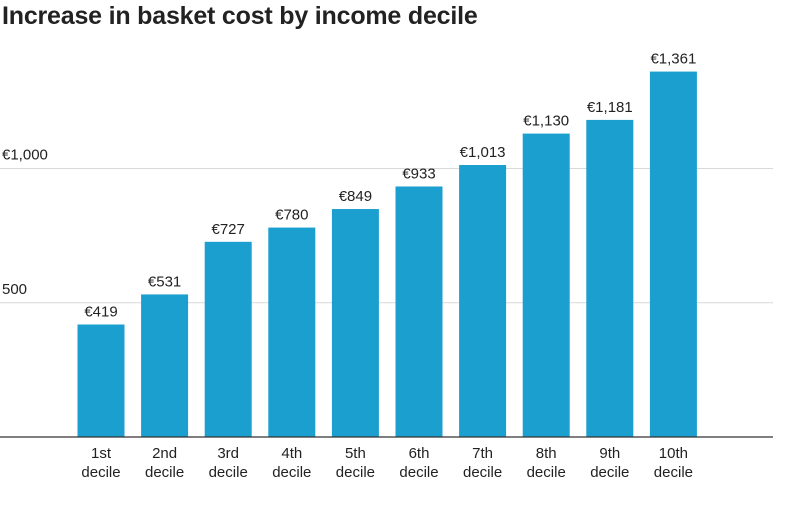  Describe the element at coordinates (609, 453) in the screenshot. I see `x-tick-label: 9th` at that location.